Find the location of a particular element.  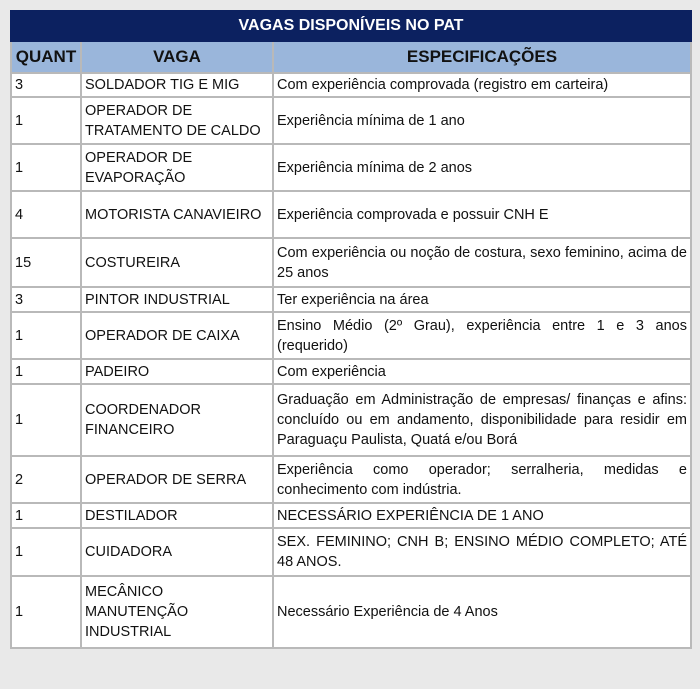

quant-cell: 4 is located at coordinates (46, 214).